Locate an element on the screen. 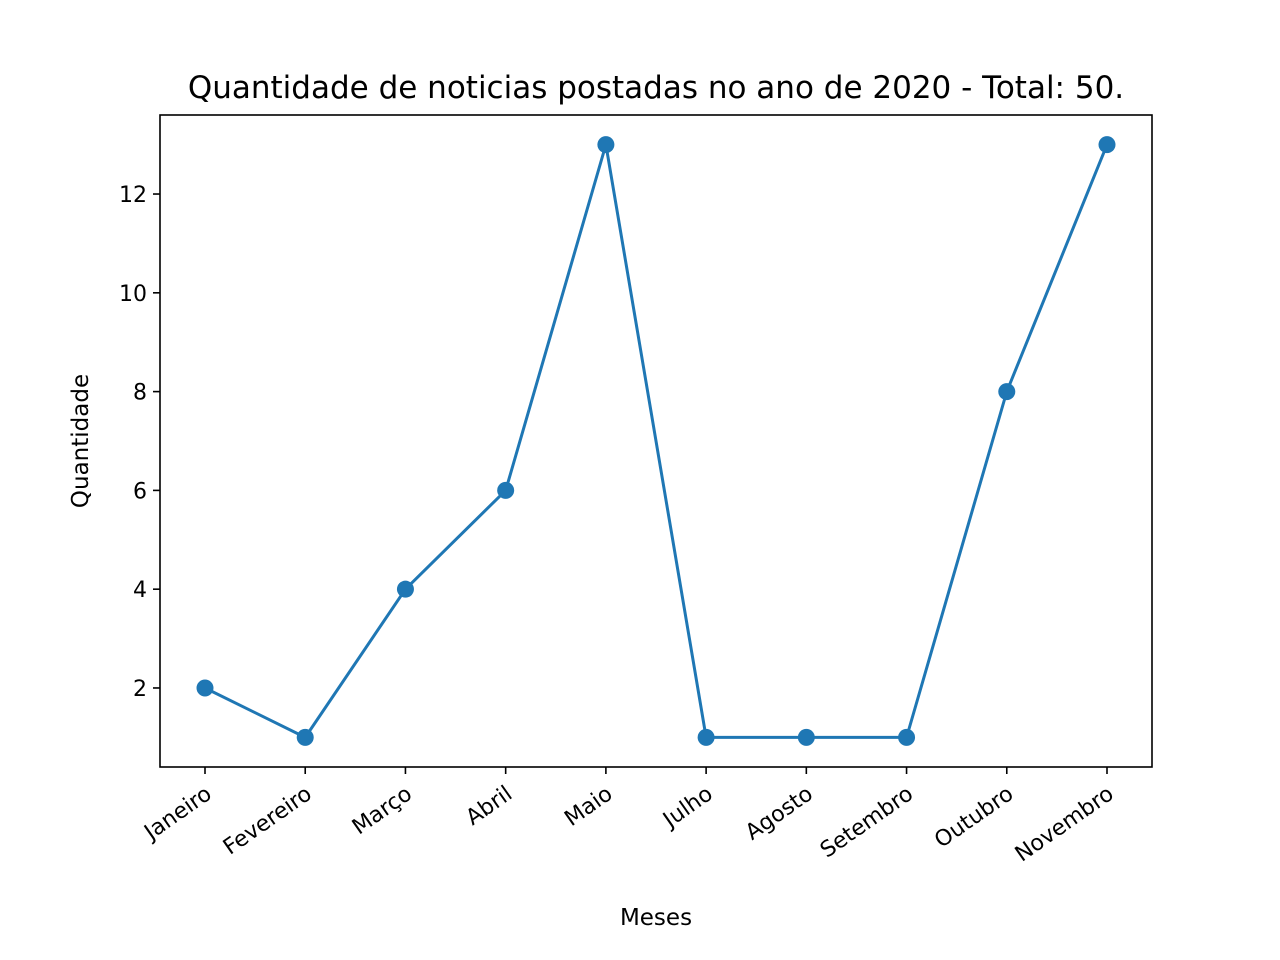 The width and height of the screenshot is (1280, 960). y-tick-label: 2 is located at coordinates (140, 689).